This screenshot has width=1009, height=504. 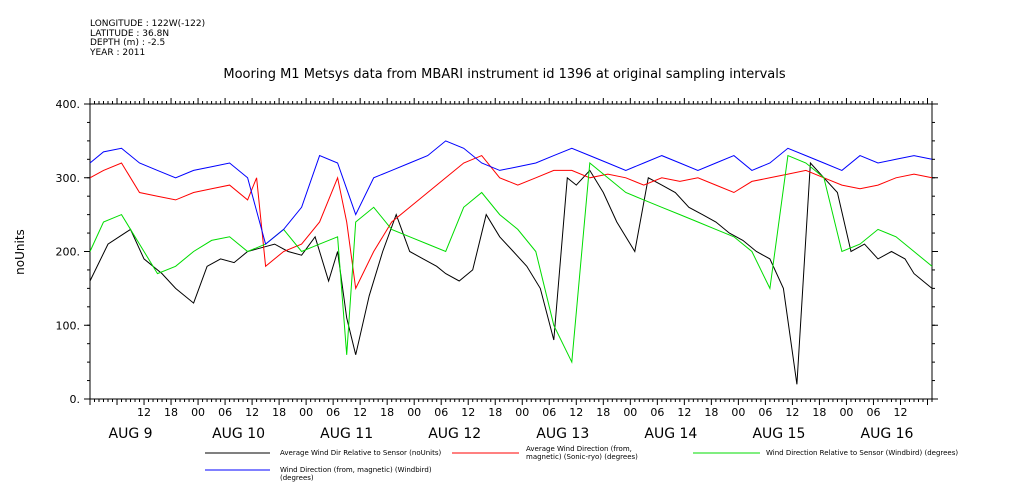 I want to click on y-axis-label: noUnits, so click(x=20, y=252).